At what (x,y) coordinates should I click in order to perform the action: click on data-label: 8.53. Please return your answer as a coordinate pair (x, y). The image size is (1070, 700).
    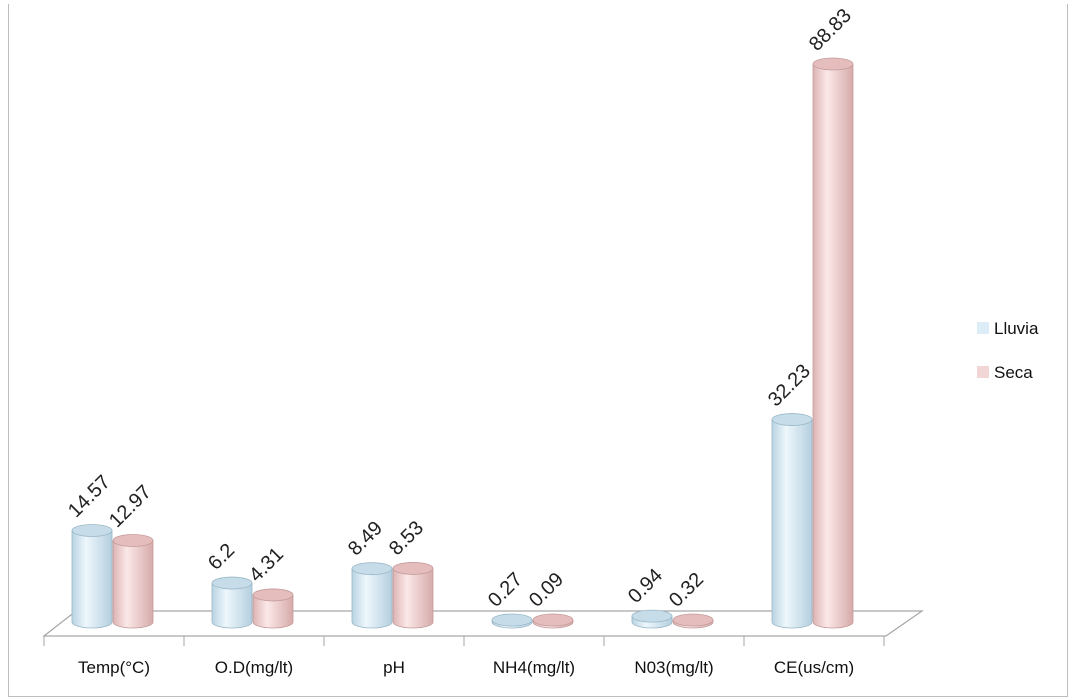
    Looking at the image, I should click on (406, 538).